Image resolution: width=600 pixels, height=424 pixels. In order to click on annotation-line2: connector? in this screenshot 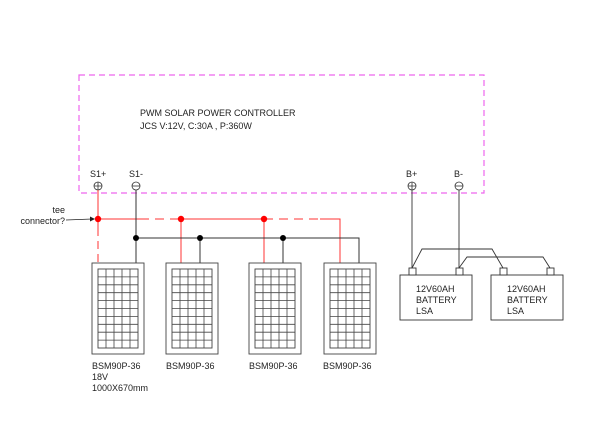, I will do `click(42, 221)`.